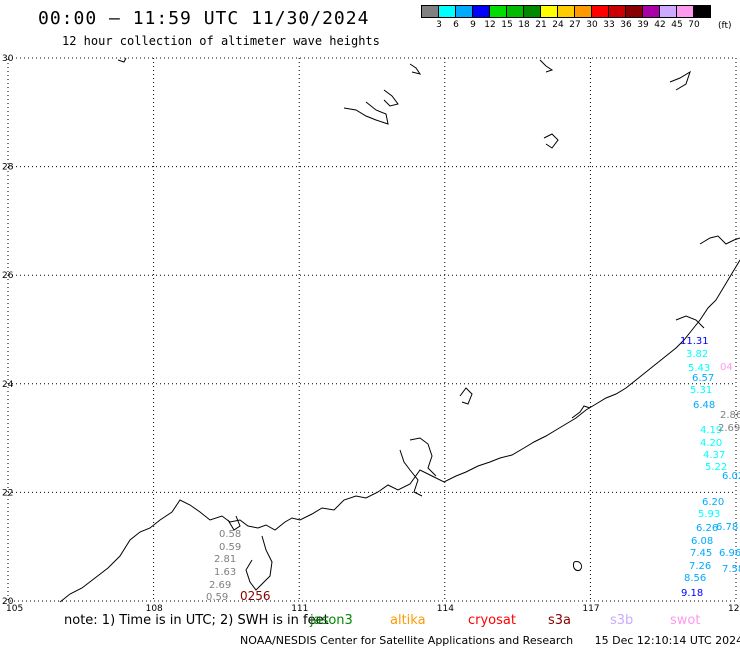  I want to click on color-legend: 3 6 9 12 15 18 21 24 27 30 33 36 39 42 45 70, so click(566, 20).